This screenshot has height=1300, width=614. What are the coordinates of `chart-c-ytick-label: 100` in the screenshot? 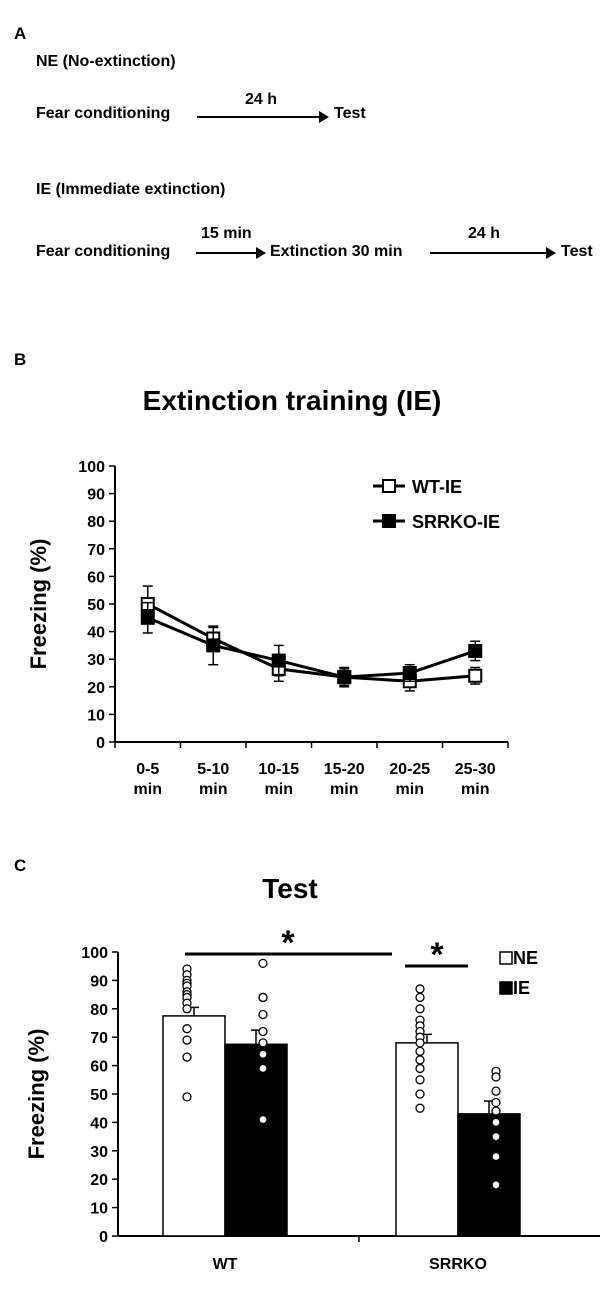 It's located at (94, 953).